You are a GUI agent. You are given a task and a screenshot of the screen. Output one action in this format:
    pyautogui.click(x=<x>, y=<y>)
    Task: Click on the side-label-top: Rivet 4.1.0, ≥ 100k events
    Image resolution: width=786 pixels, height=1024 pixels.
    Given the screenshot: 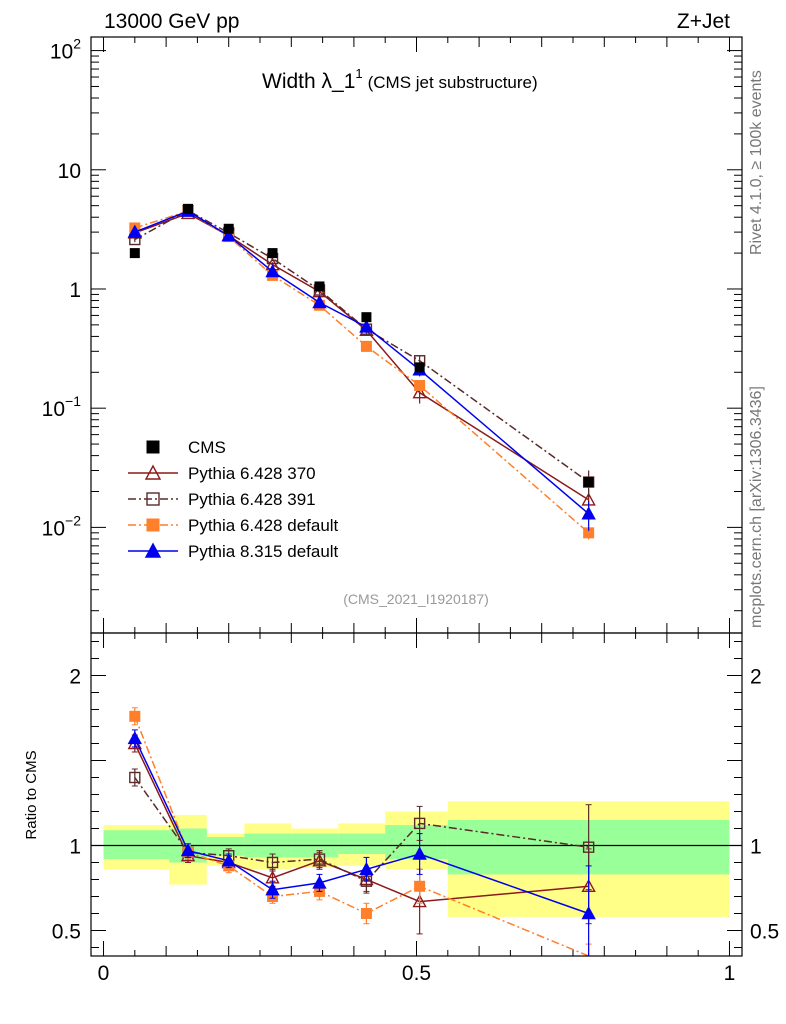 What is the action you would take?
    pyautogui.click(x=756, y=162)
    